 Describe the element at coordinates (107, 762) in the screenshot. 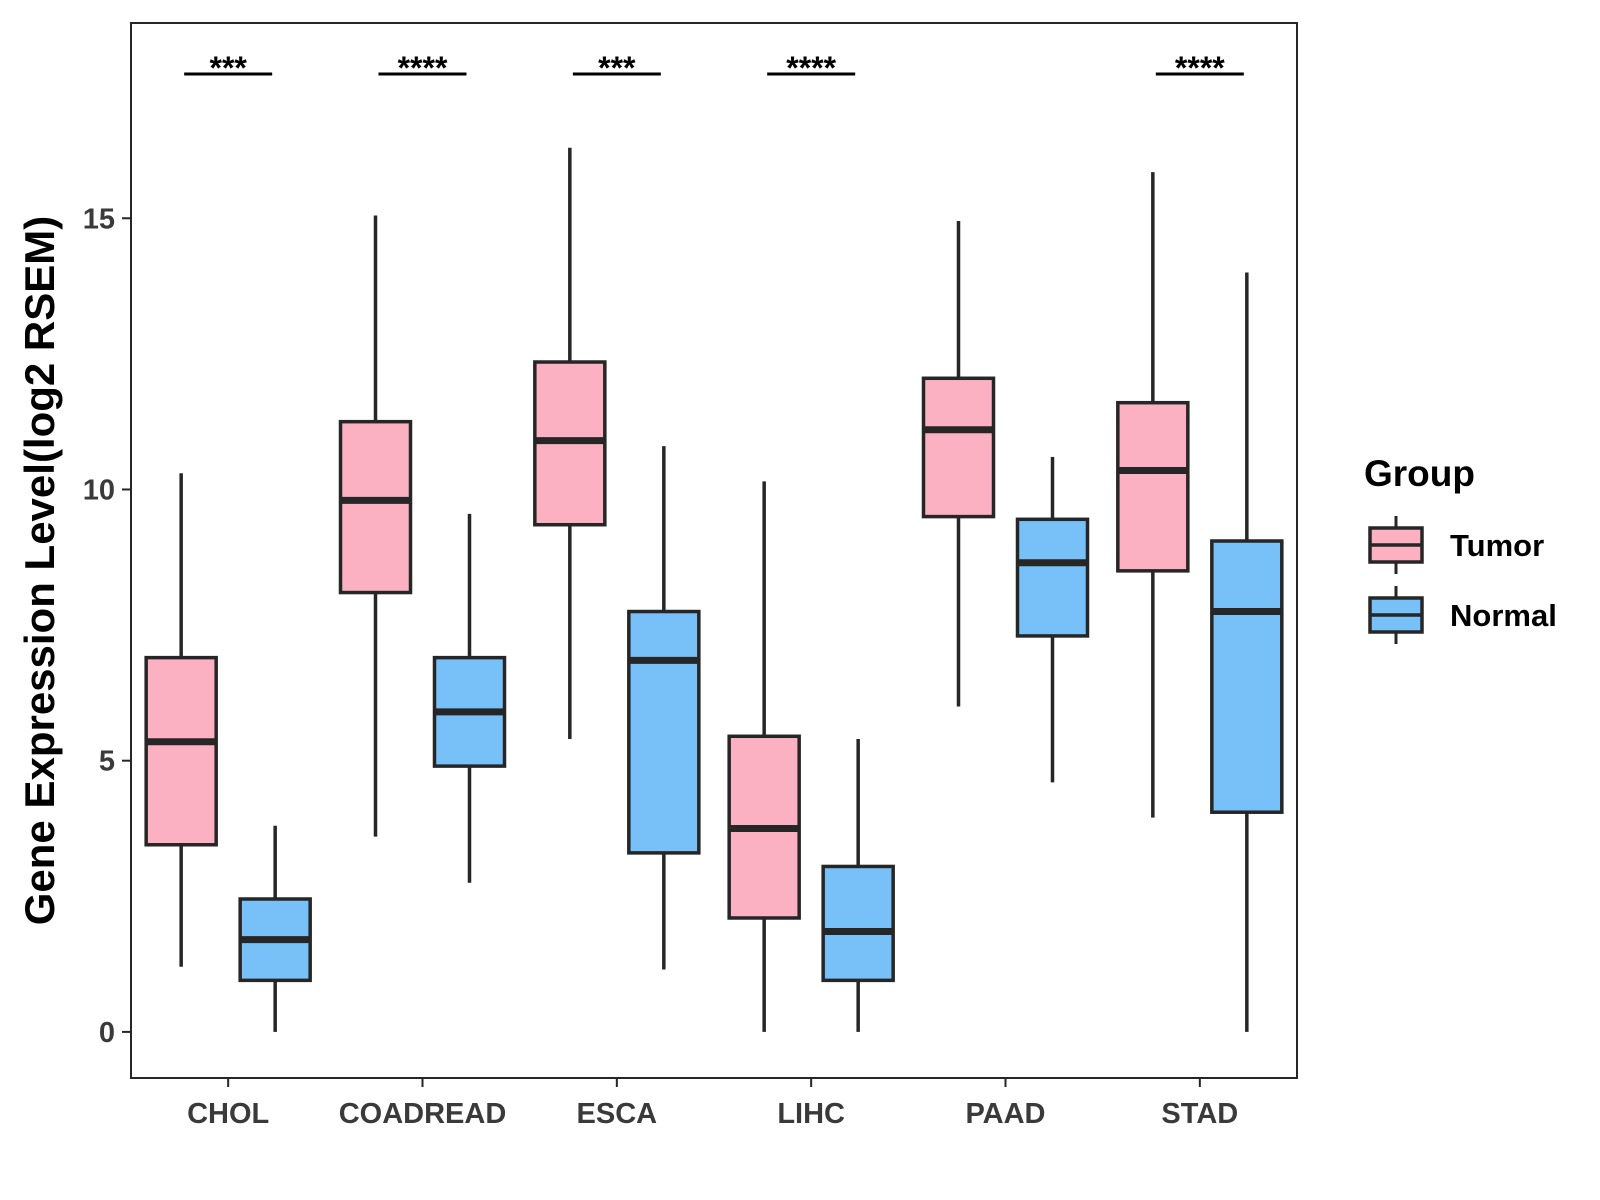

I see `y-tick-label: 5` at that location.